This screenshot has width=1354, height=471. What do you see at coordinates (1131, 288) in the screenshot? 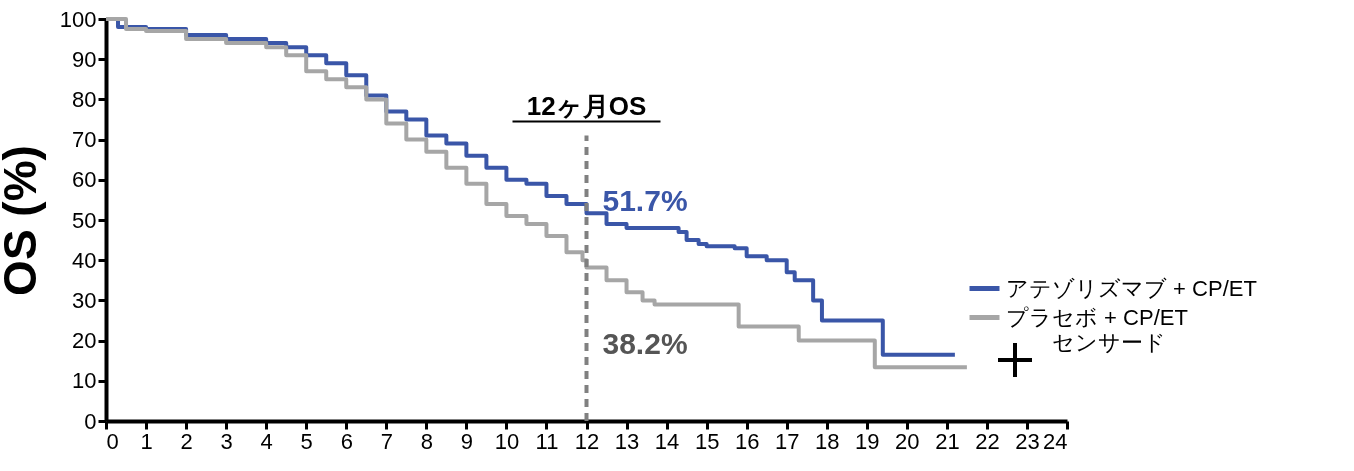
I see `legend-label: アテゾリズマブ + CP/ET` at bounding box center [1131, 288].